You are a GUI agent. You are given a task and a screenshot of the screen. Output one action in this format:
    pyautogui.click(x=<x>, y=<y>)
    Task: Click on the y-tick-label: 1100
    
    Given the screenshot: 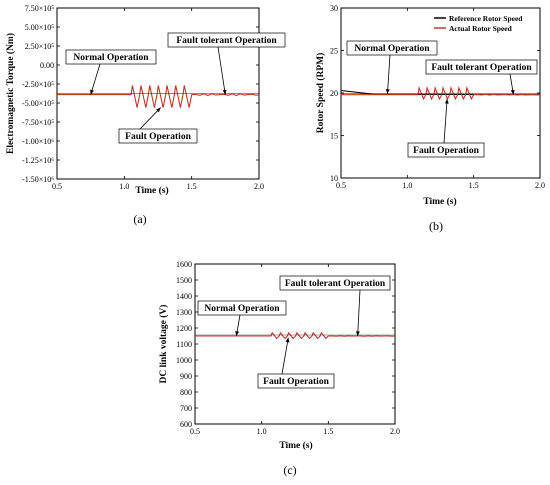 What is the action you would take?
    pyautogui.click(x=184, y=344)
    